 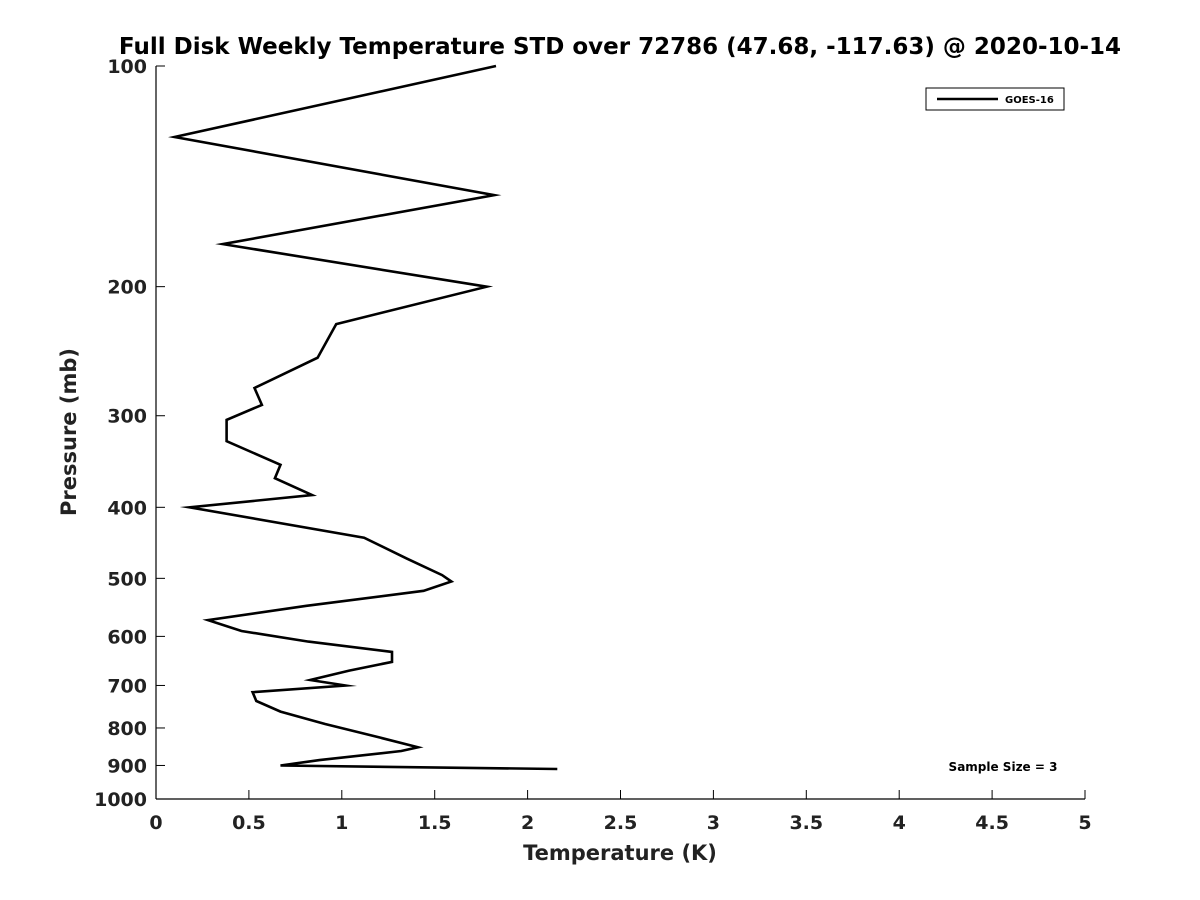 I want to click on sample-size-annotation: Sample Size = 3, so click(x=1003, y=767).